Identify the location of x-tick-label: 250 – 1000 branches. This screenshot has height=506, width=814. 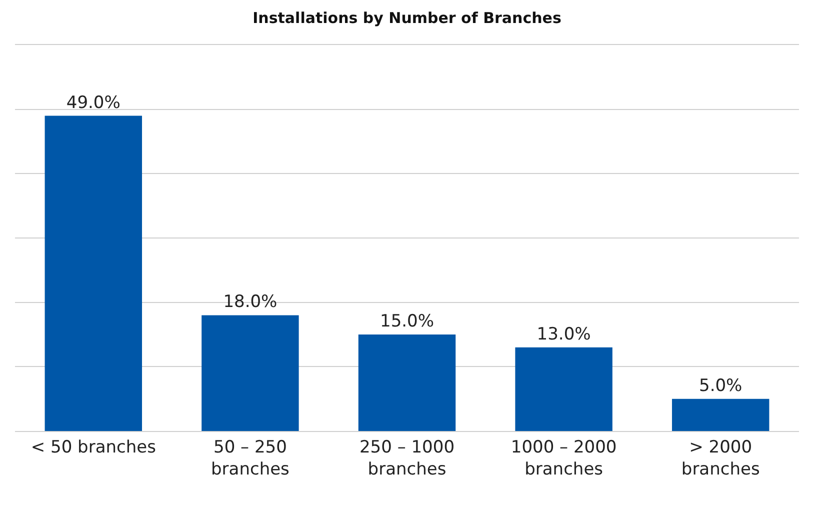
(407, 458).